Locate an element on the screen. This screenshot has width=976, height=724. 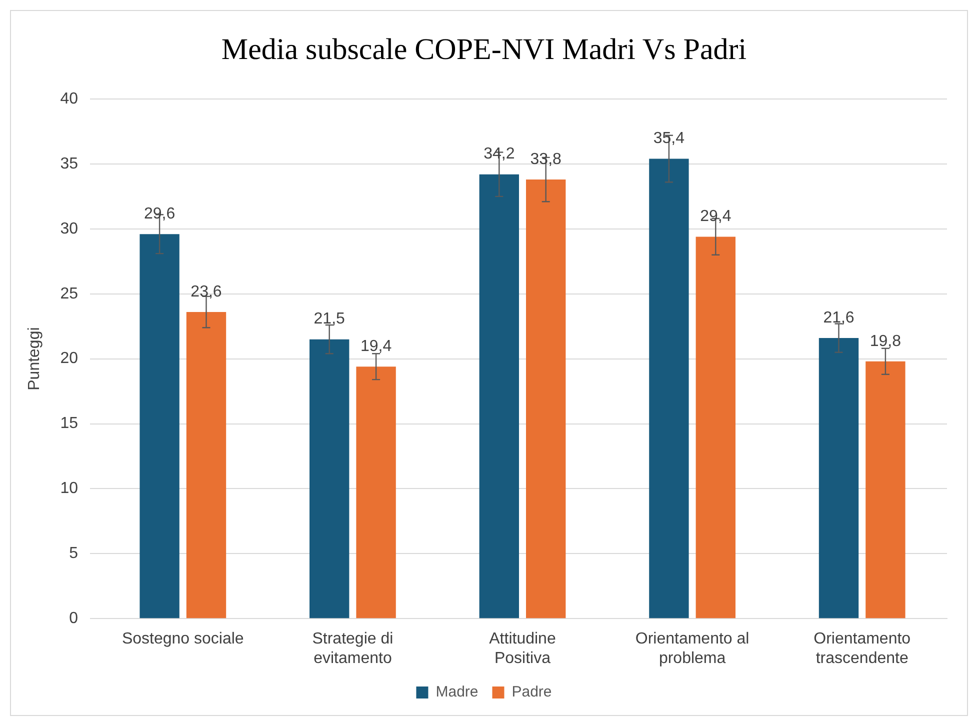
y-tick-label: 5 is located at coordinates (73, 553).